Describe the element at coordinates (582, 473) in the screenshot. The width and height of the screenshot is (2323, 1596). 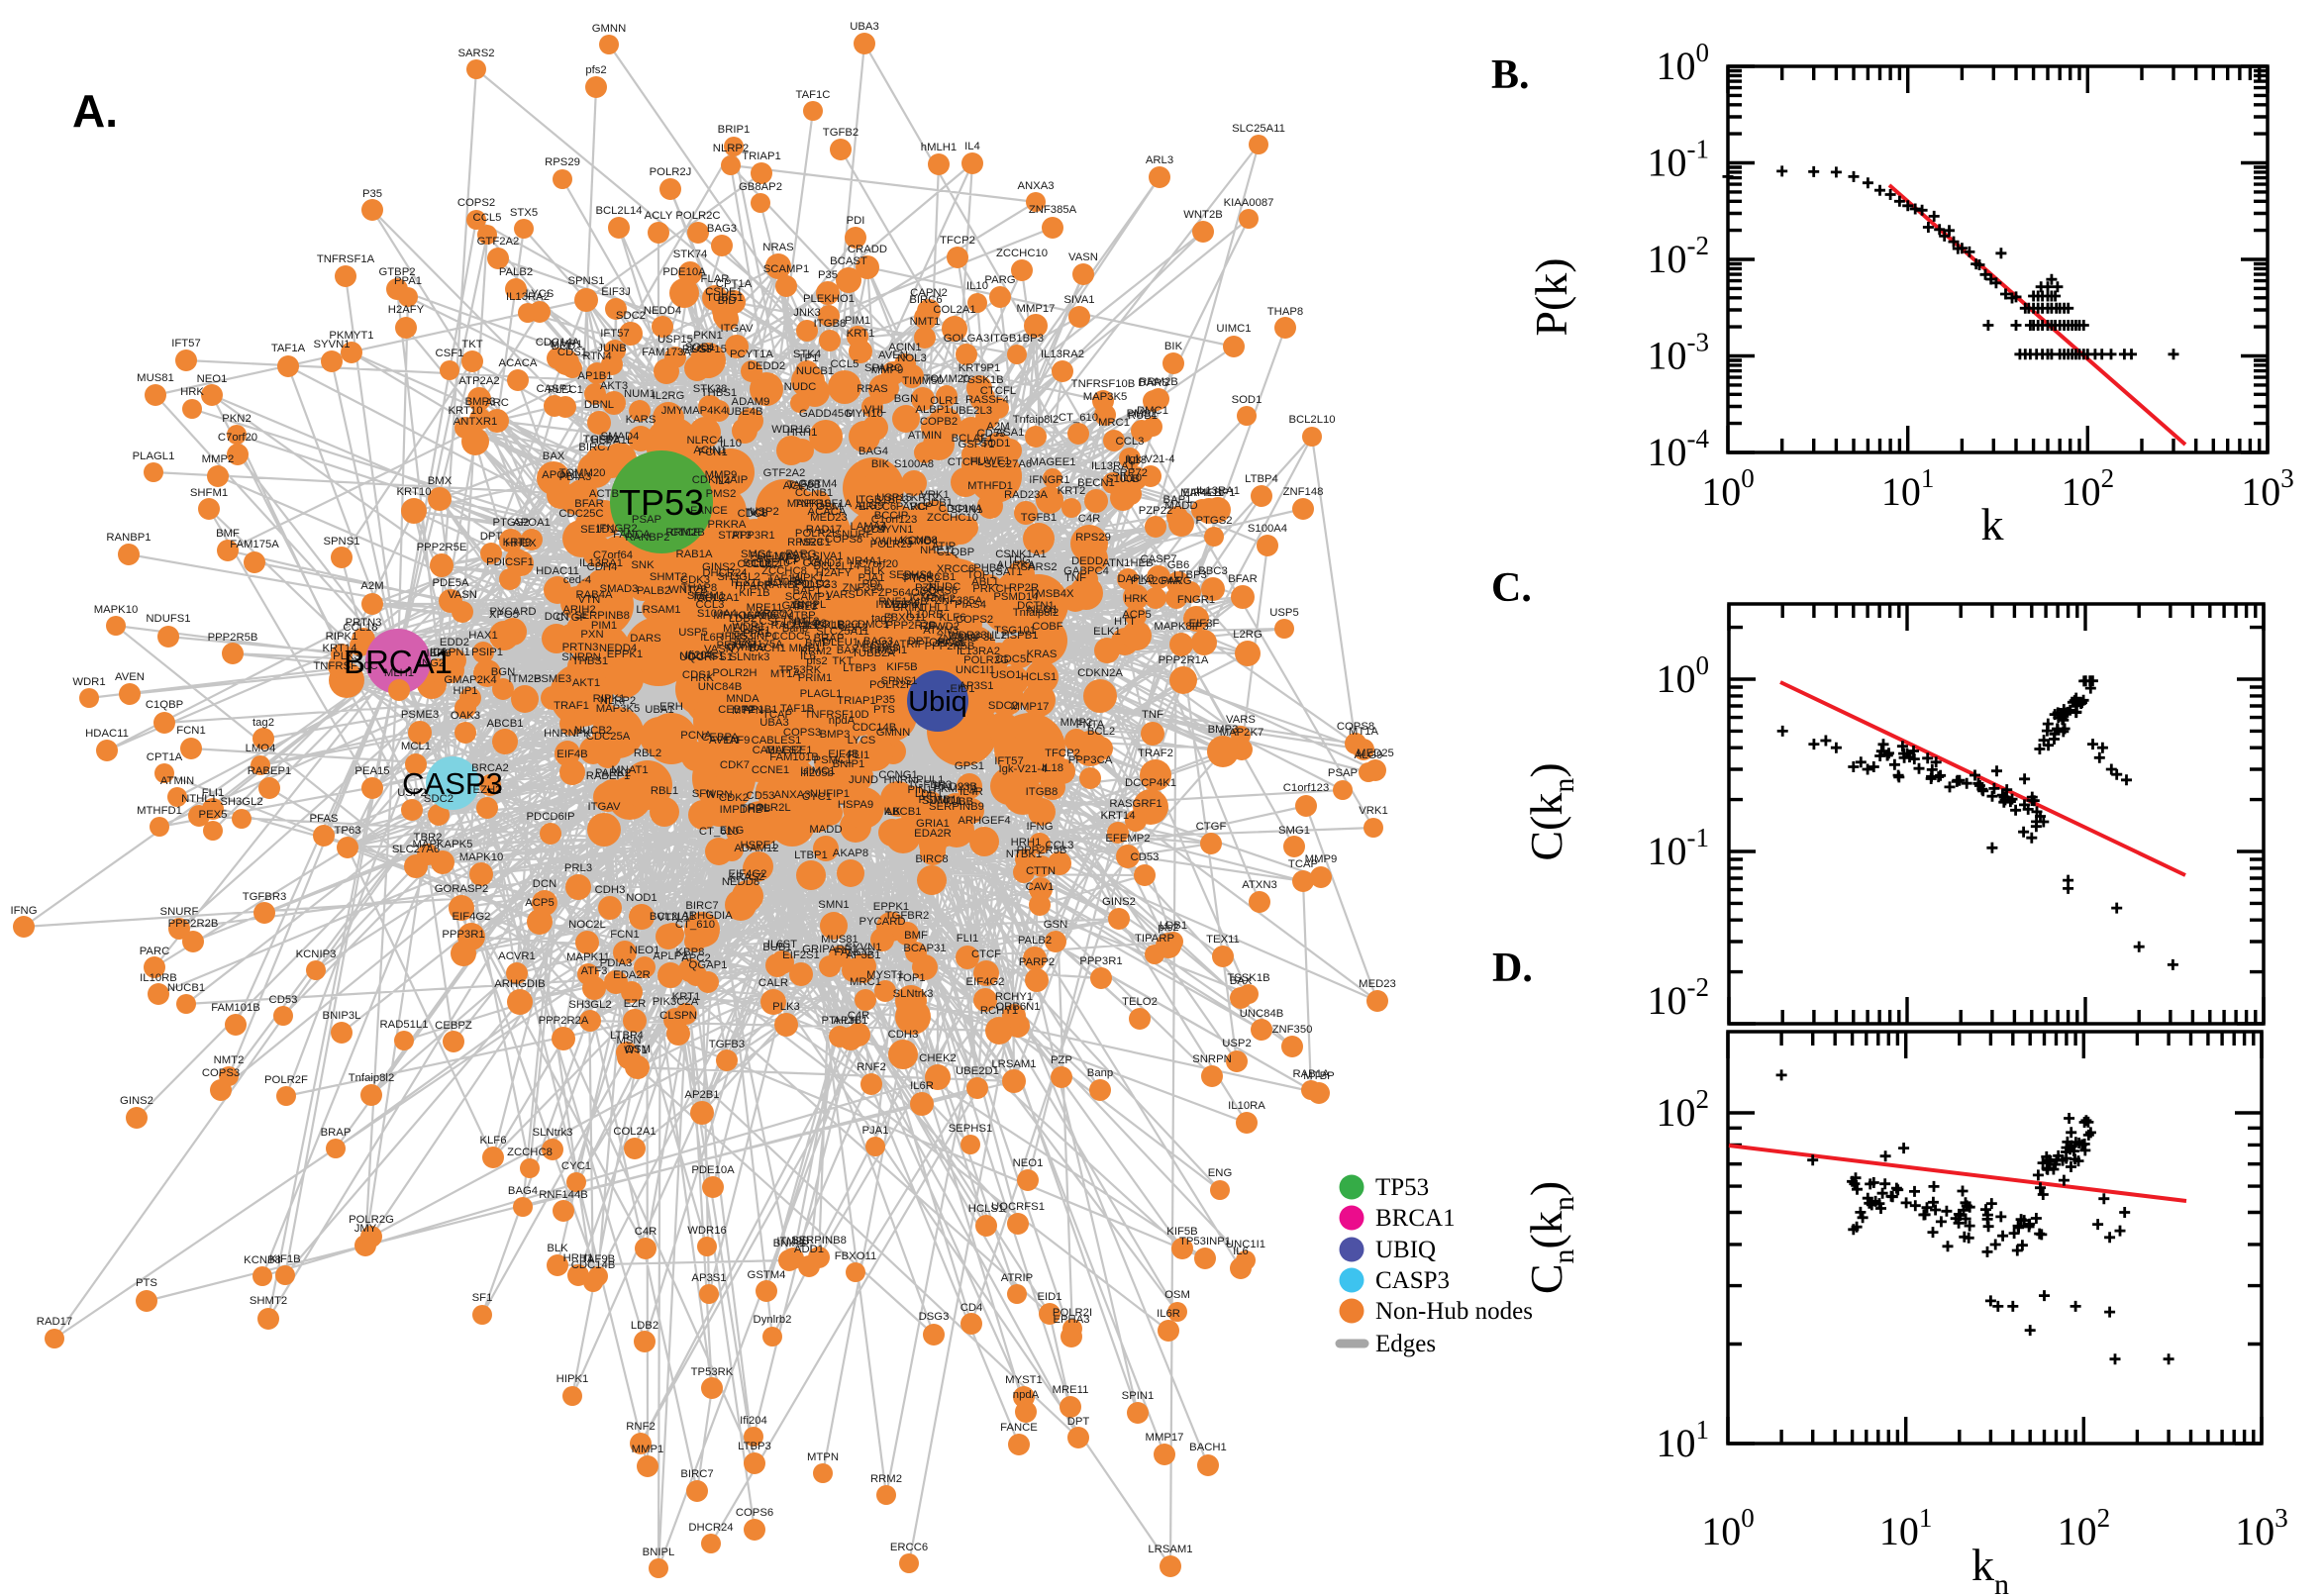
I see `svg-text: TOMM20` at that location.